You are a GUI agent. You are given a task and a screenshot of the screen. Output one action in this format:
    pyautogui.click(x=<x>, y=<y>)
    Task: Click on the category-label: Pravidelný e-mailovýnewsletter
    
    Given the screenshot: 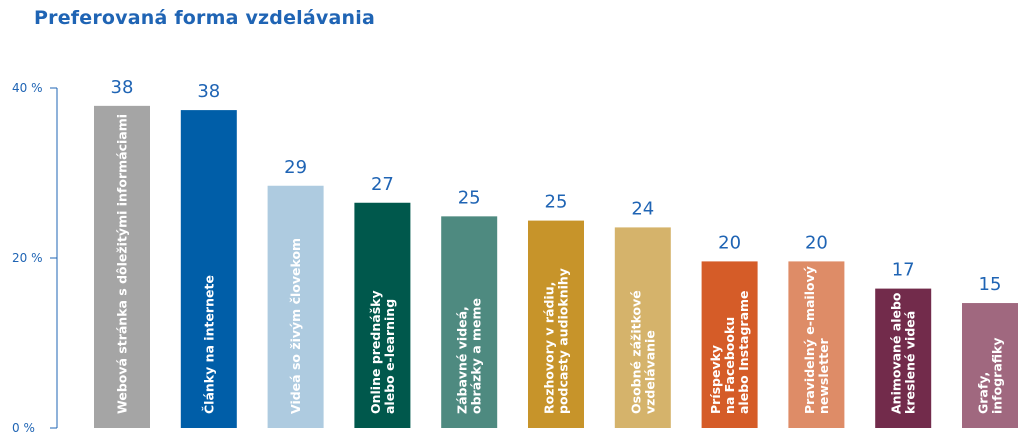 What is the action you would take?
    pyautogui.click(x=816, y=340)
    